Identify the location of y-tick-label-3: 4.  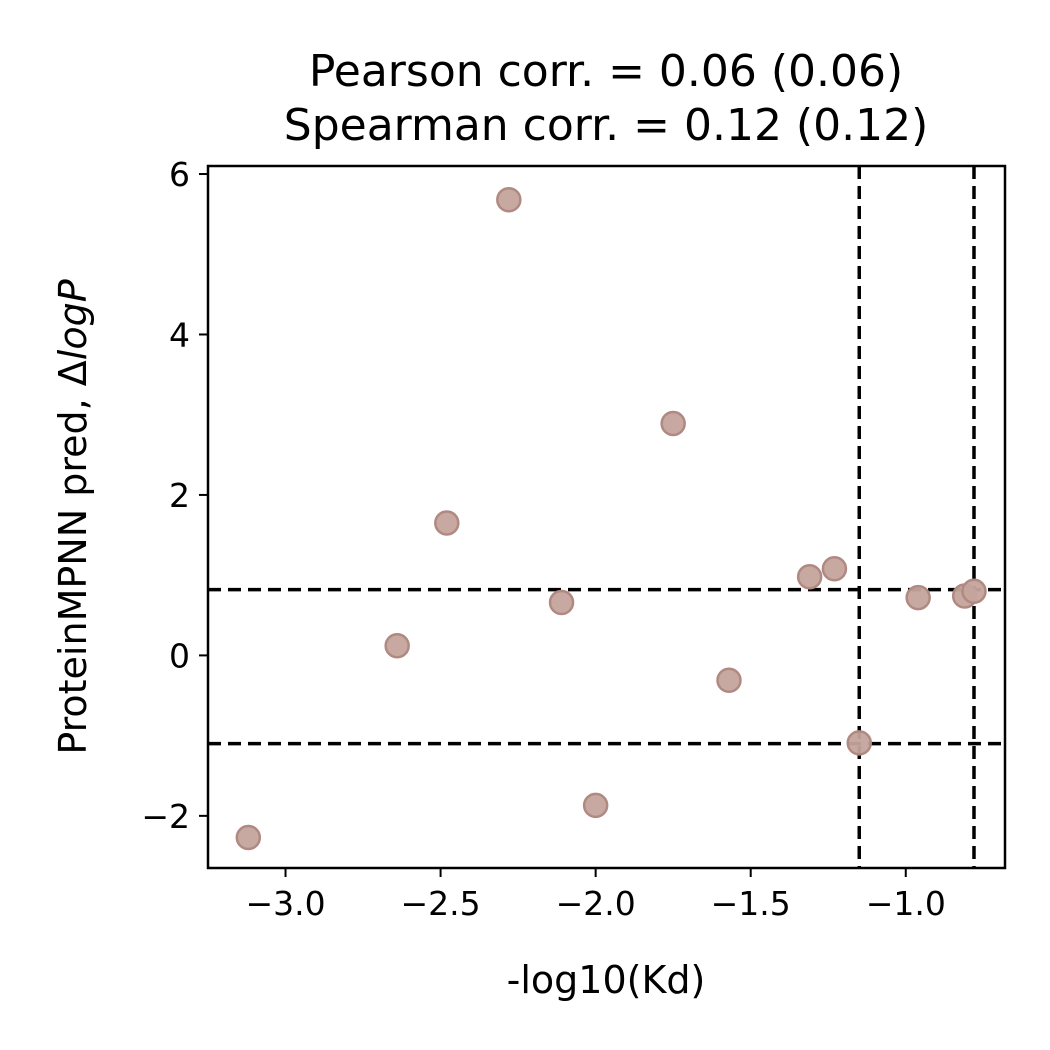
(179, 334).